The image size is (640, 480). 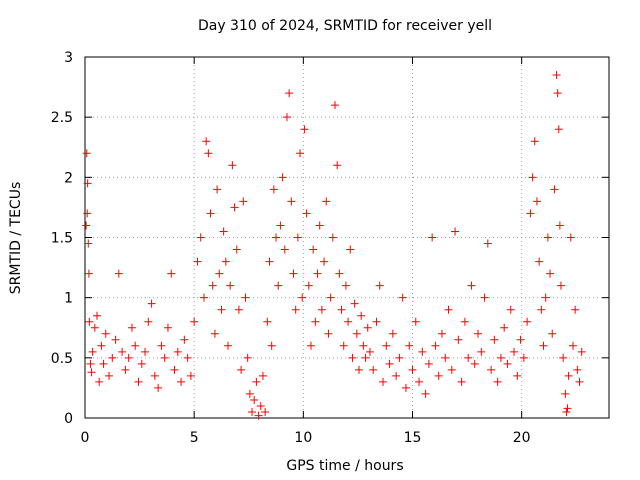 I want to click on x-tick-label: 20, so click(x=522, y=438).